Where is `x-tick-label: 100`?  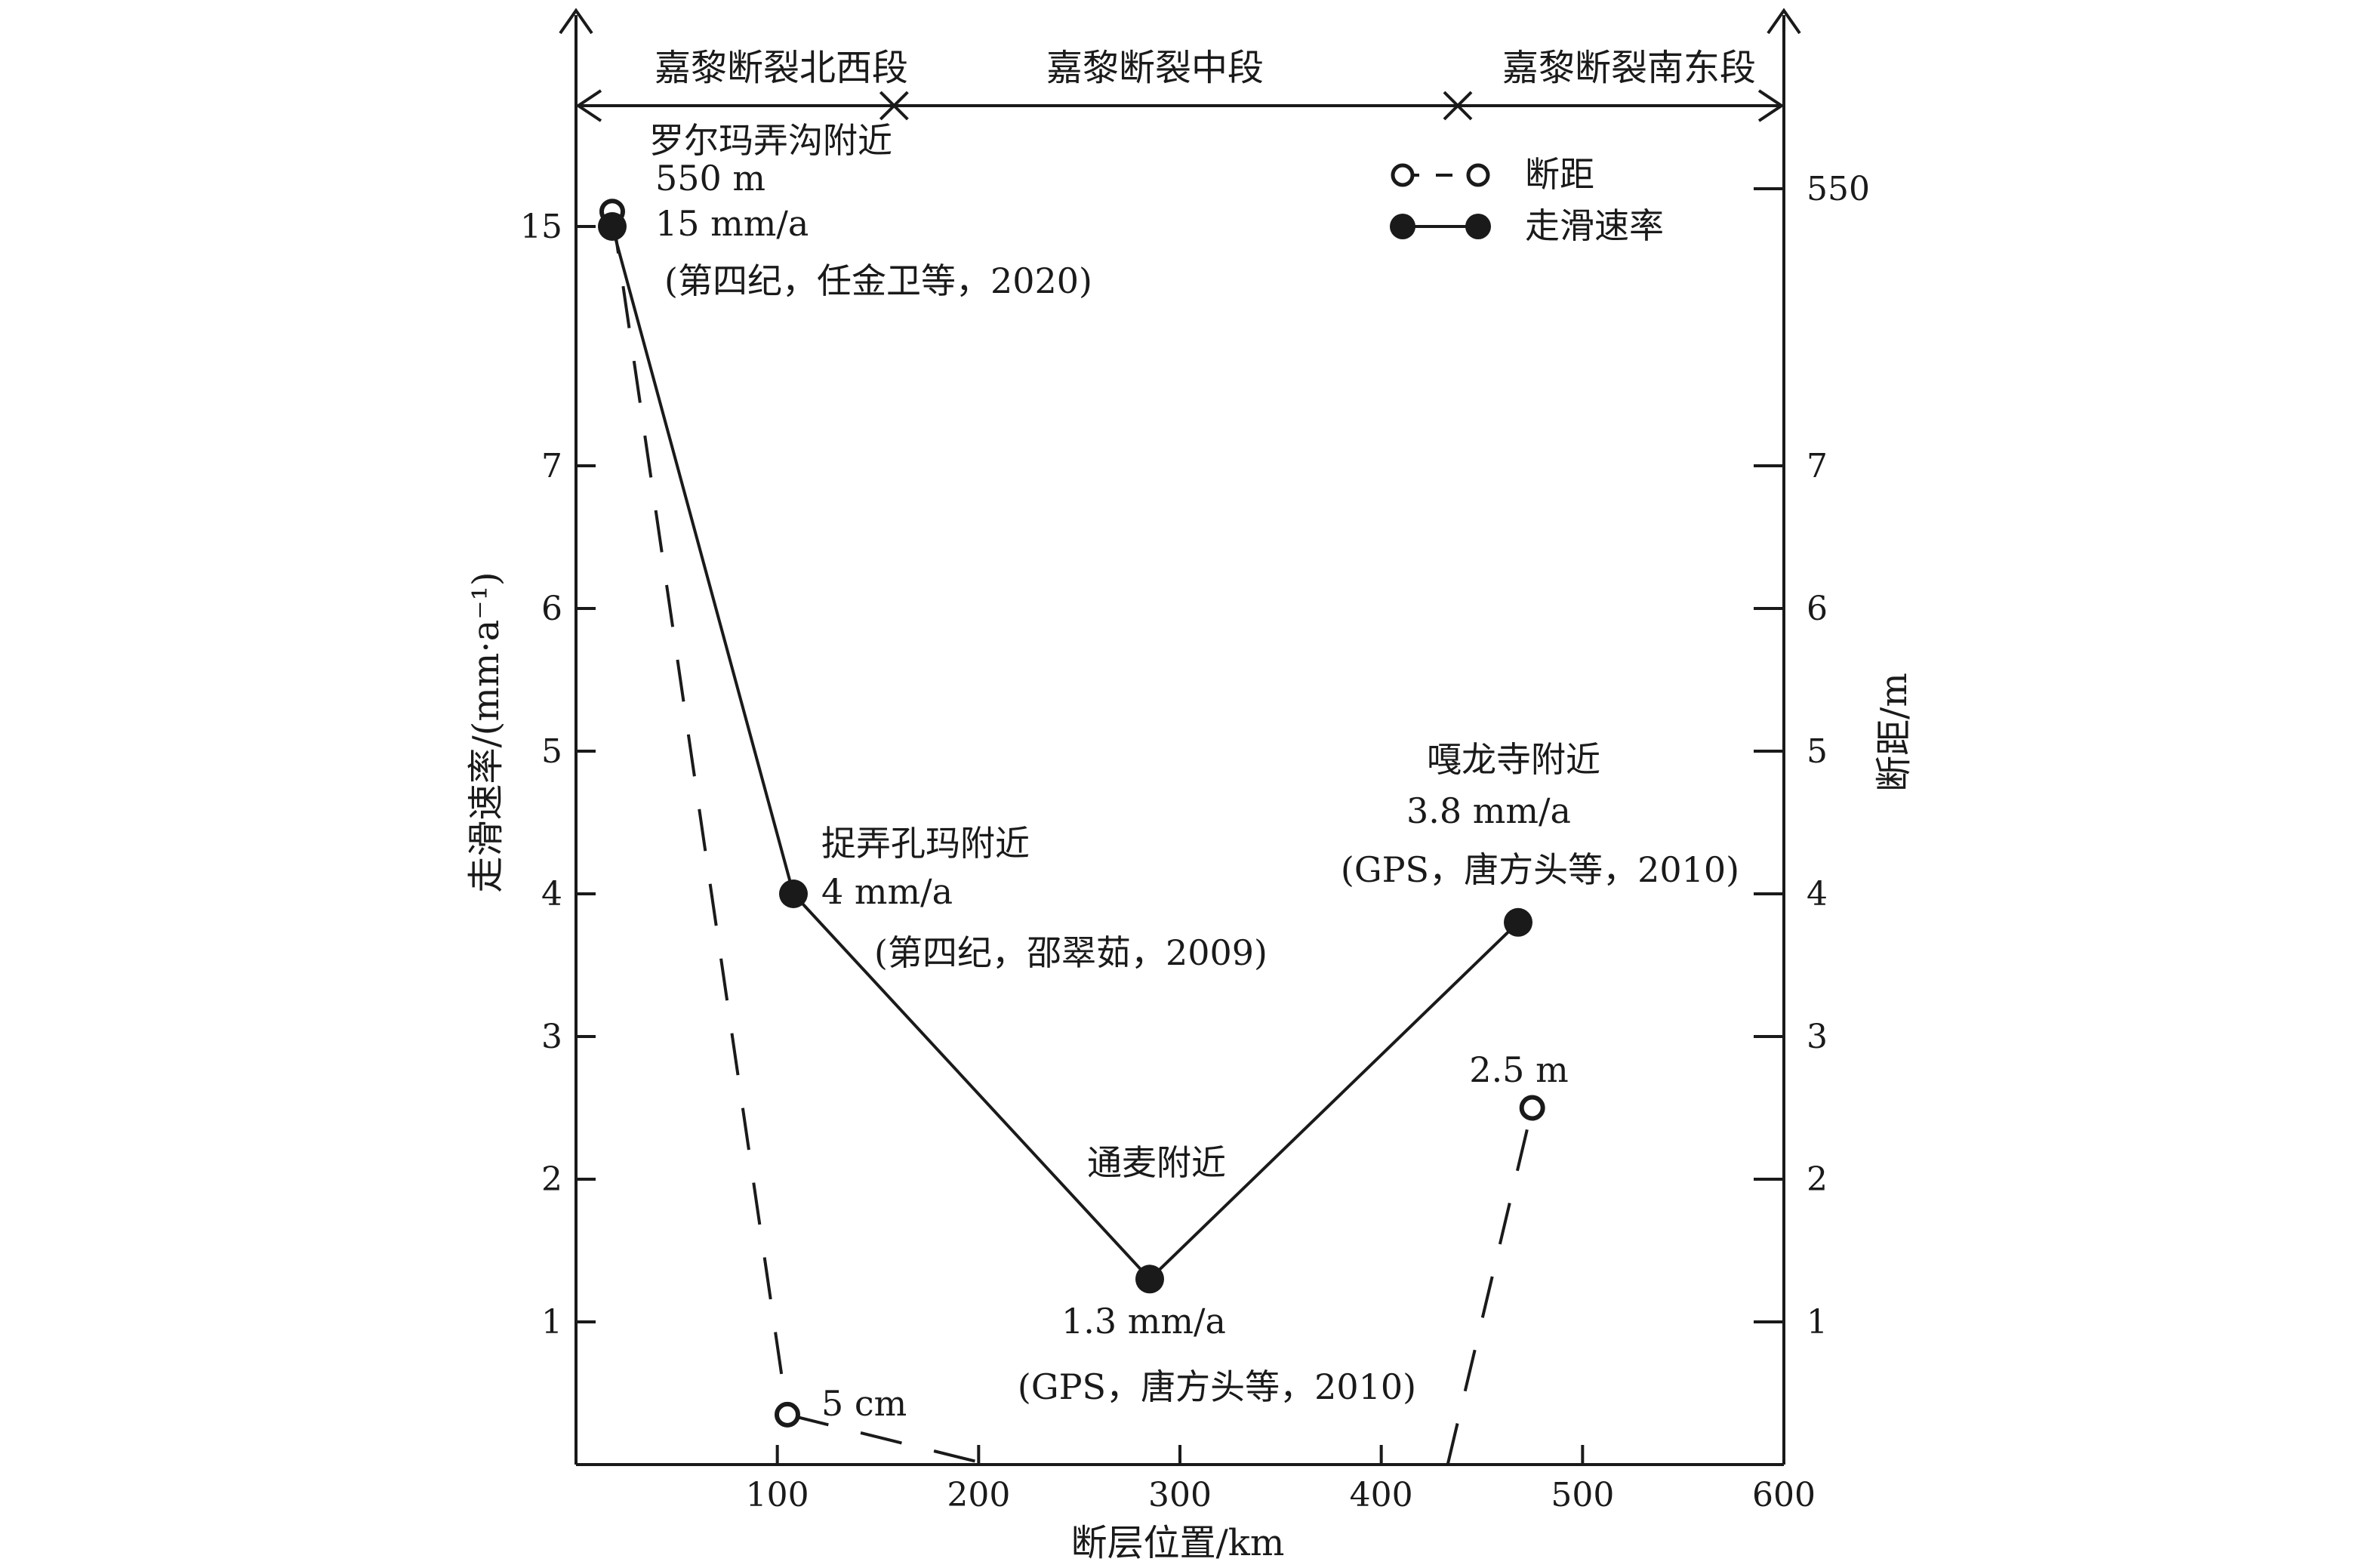
x-tick-label: 100 is located at coordinates (777, 1495).